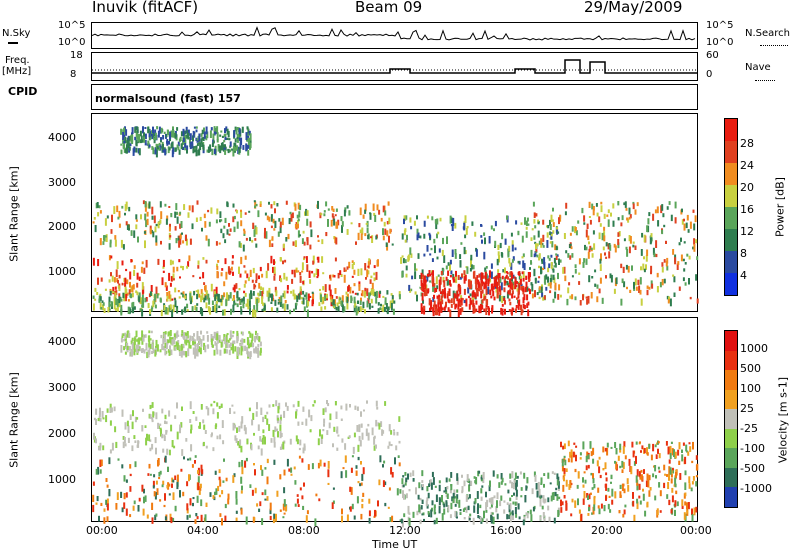 The width and height of the screenshot is (800, 554). I want to click on cpid-value: normalsound (fast) 157, so click(168, 98).